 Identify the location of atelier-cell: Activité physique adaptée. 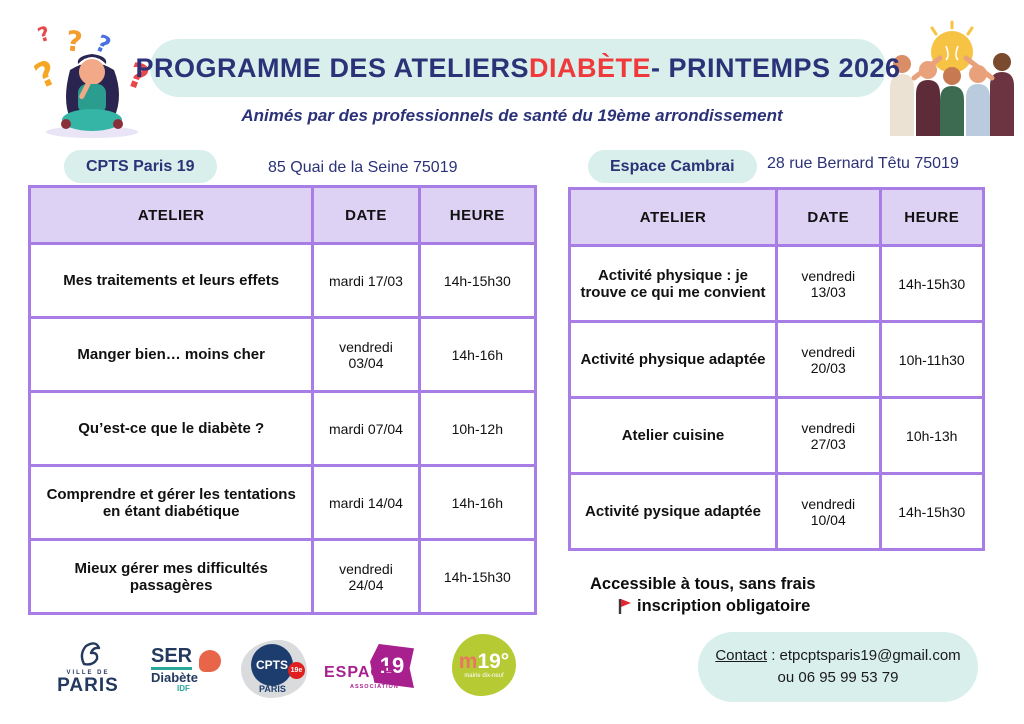
(673, 359).